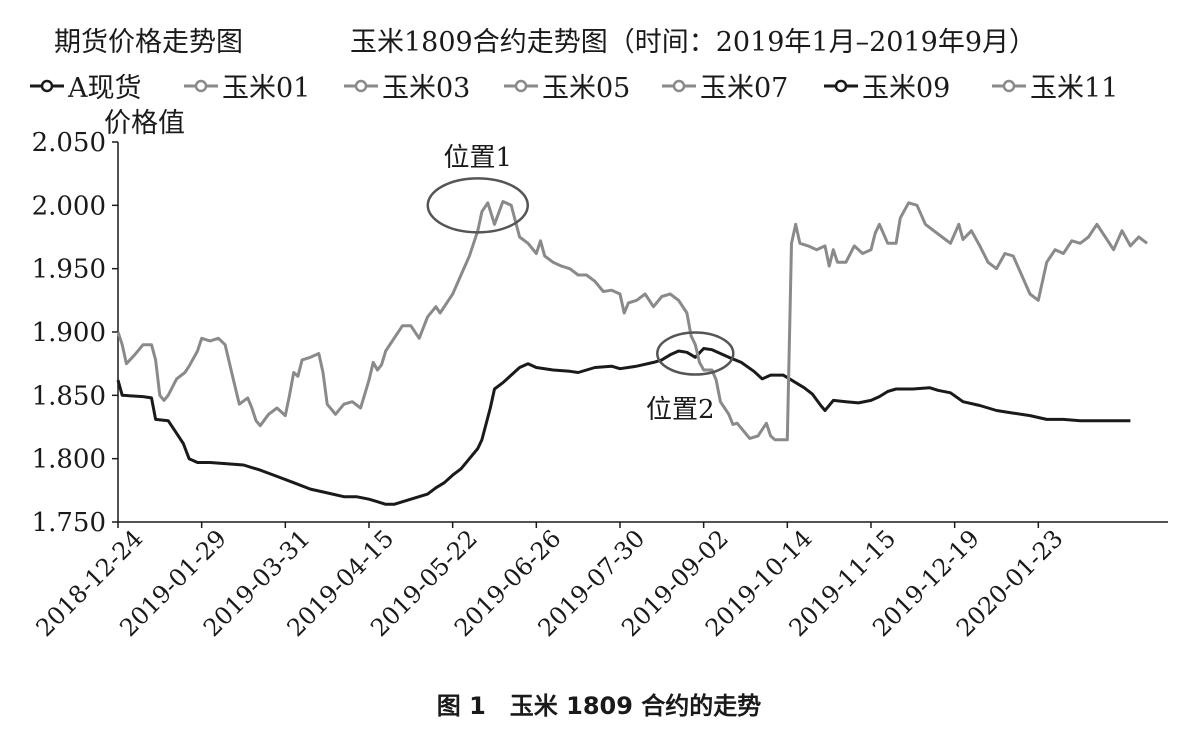 This screenshot has width=1198, height=739. I want to click on y-axis-label: 价格值, so click(144, 123).